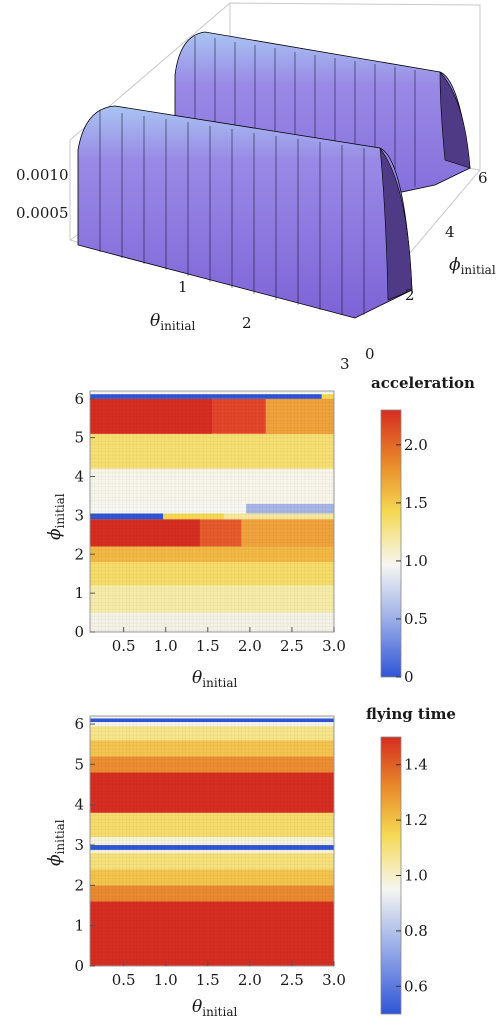 Image resolution: width=499 pixels, height=1021 pixels. Describe the element at coordinates (42, 213) in the screenshot. I see `z-tick-label: 0.0005` at that location.